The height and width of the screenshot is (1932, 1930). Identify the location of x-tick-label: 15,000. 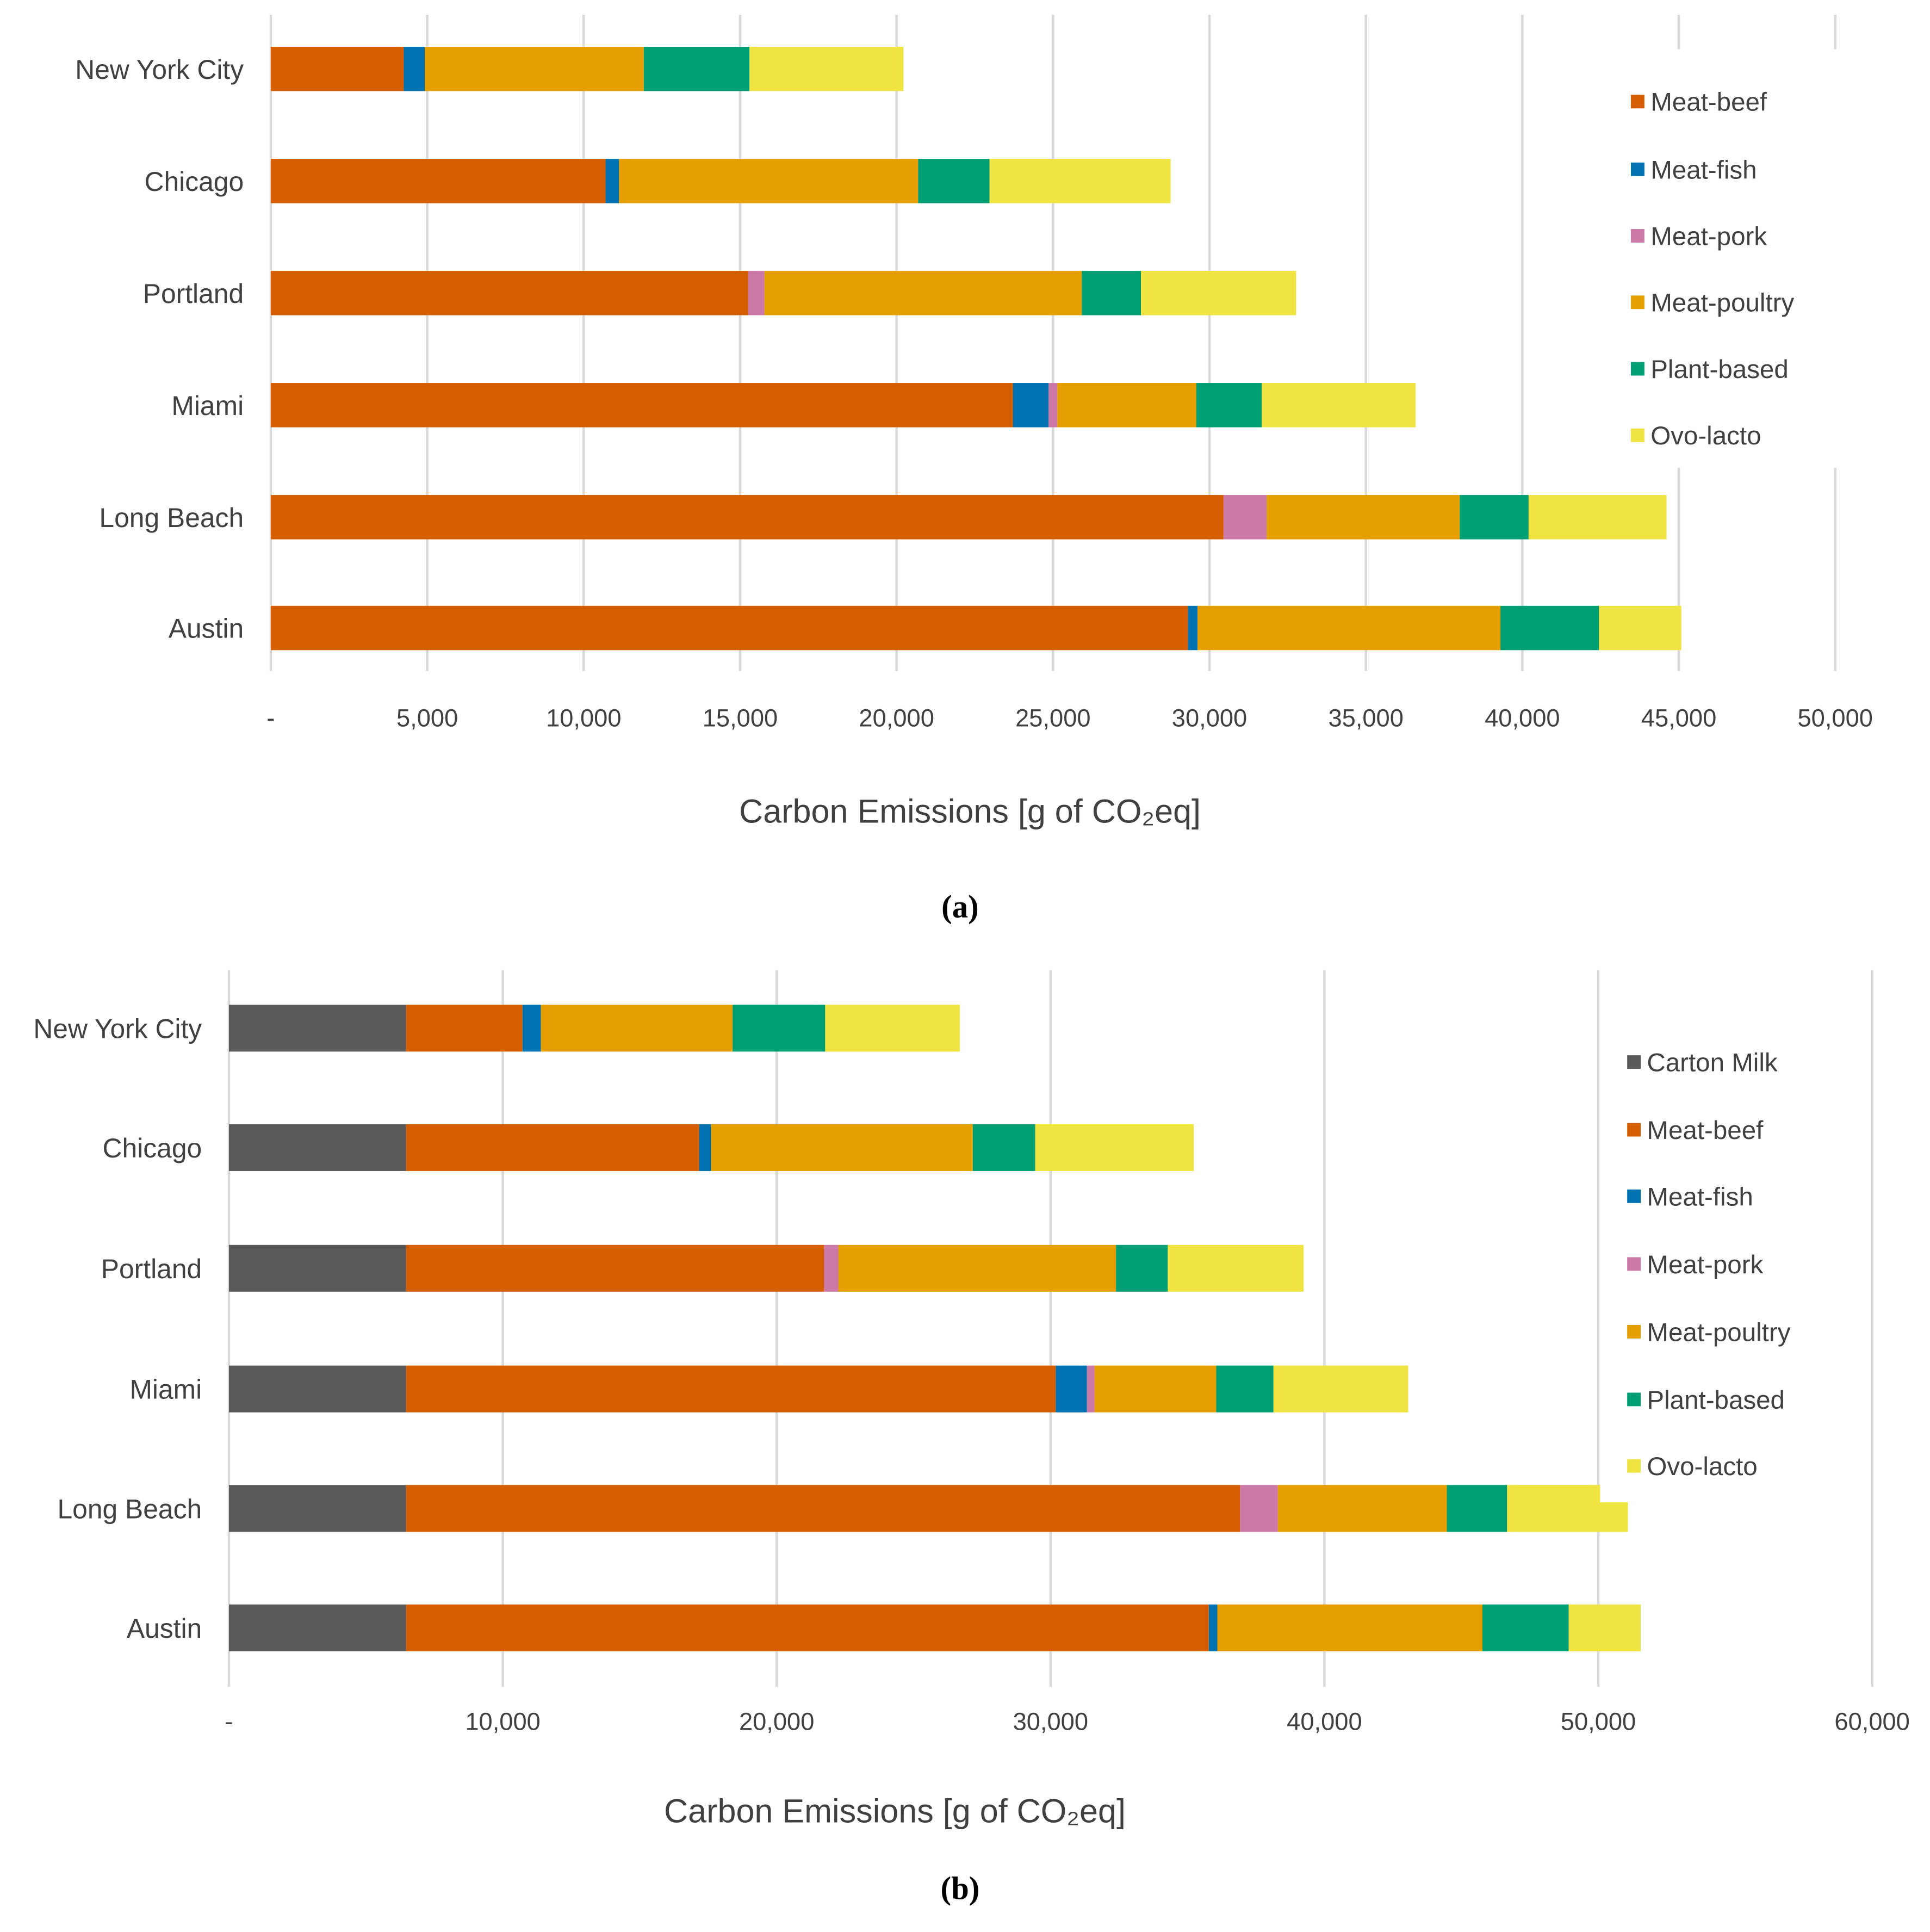
(741, 718).